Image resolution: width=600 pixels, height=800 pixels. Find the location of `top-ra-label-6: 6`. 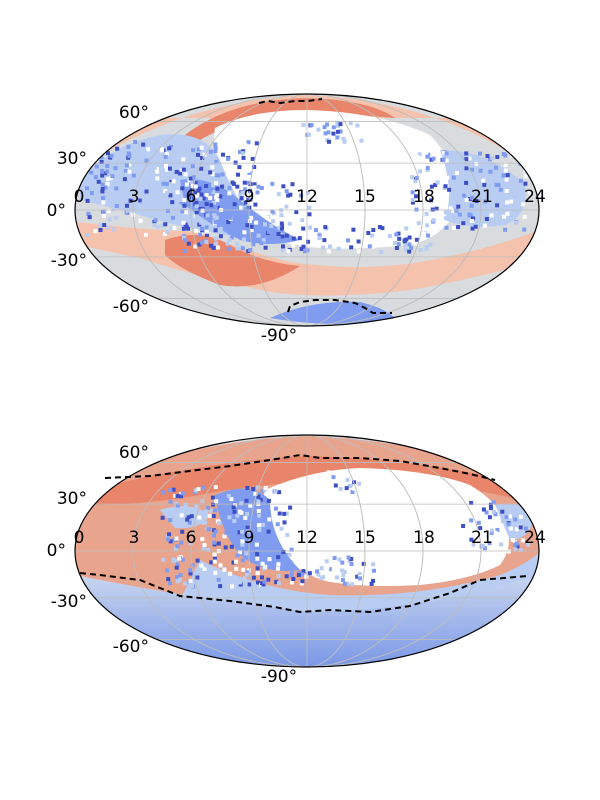

top-ra-label-6: 6 is located at coordinates (191, 197).